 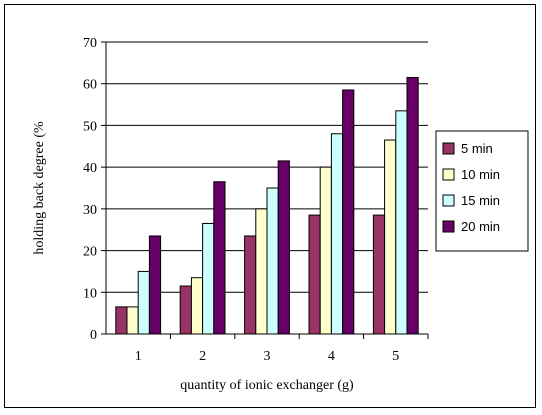 I want to click on legend-label: 5 min, so click(x=477, y=148).